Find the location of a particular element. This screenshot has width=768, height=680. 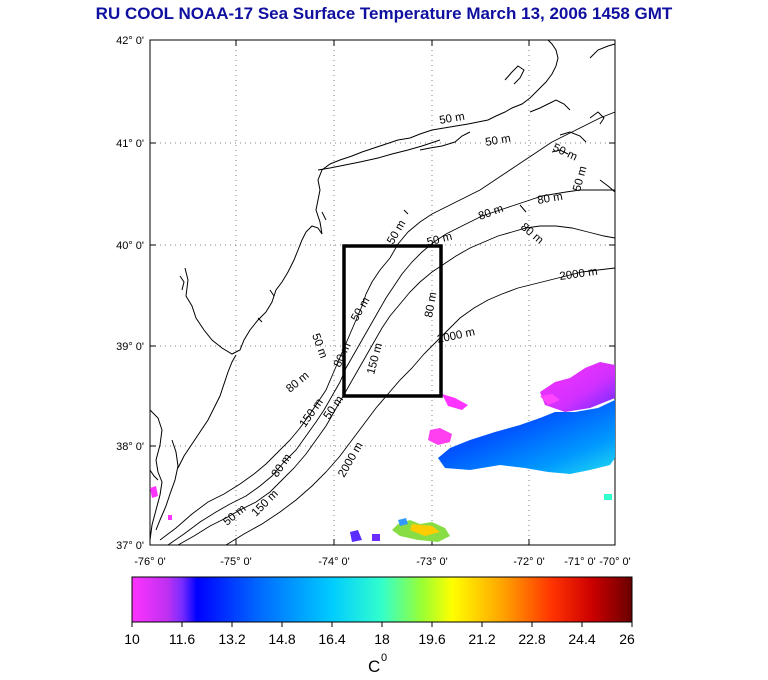

study-area-box is located at coordinates (392, 321).